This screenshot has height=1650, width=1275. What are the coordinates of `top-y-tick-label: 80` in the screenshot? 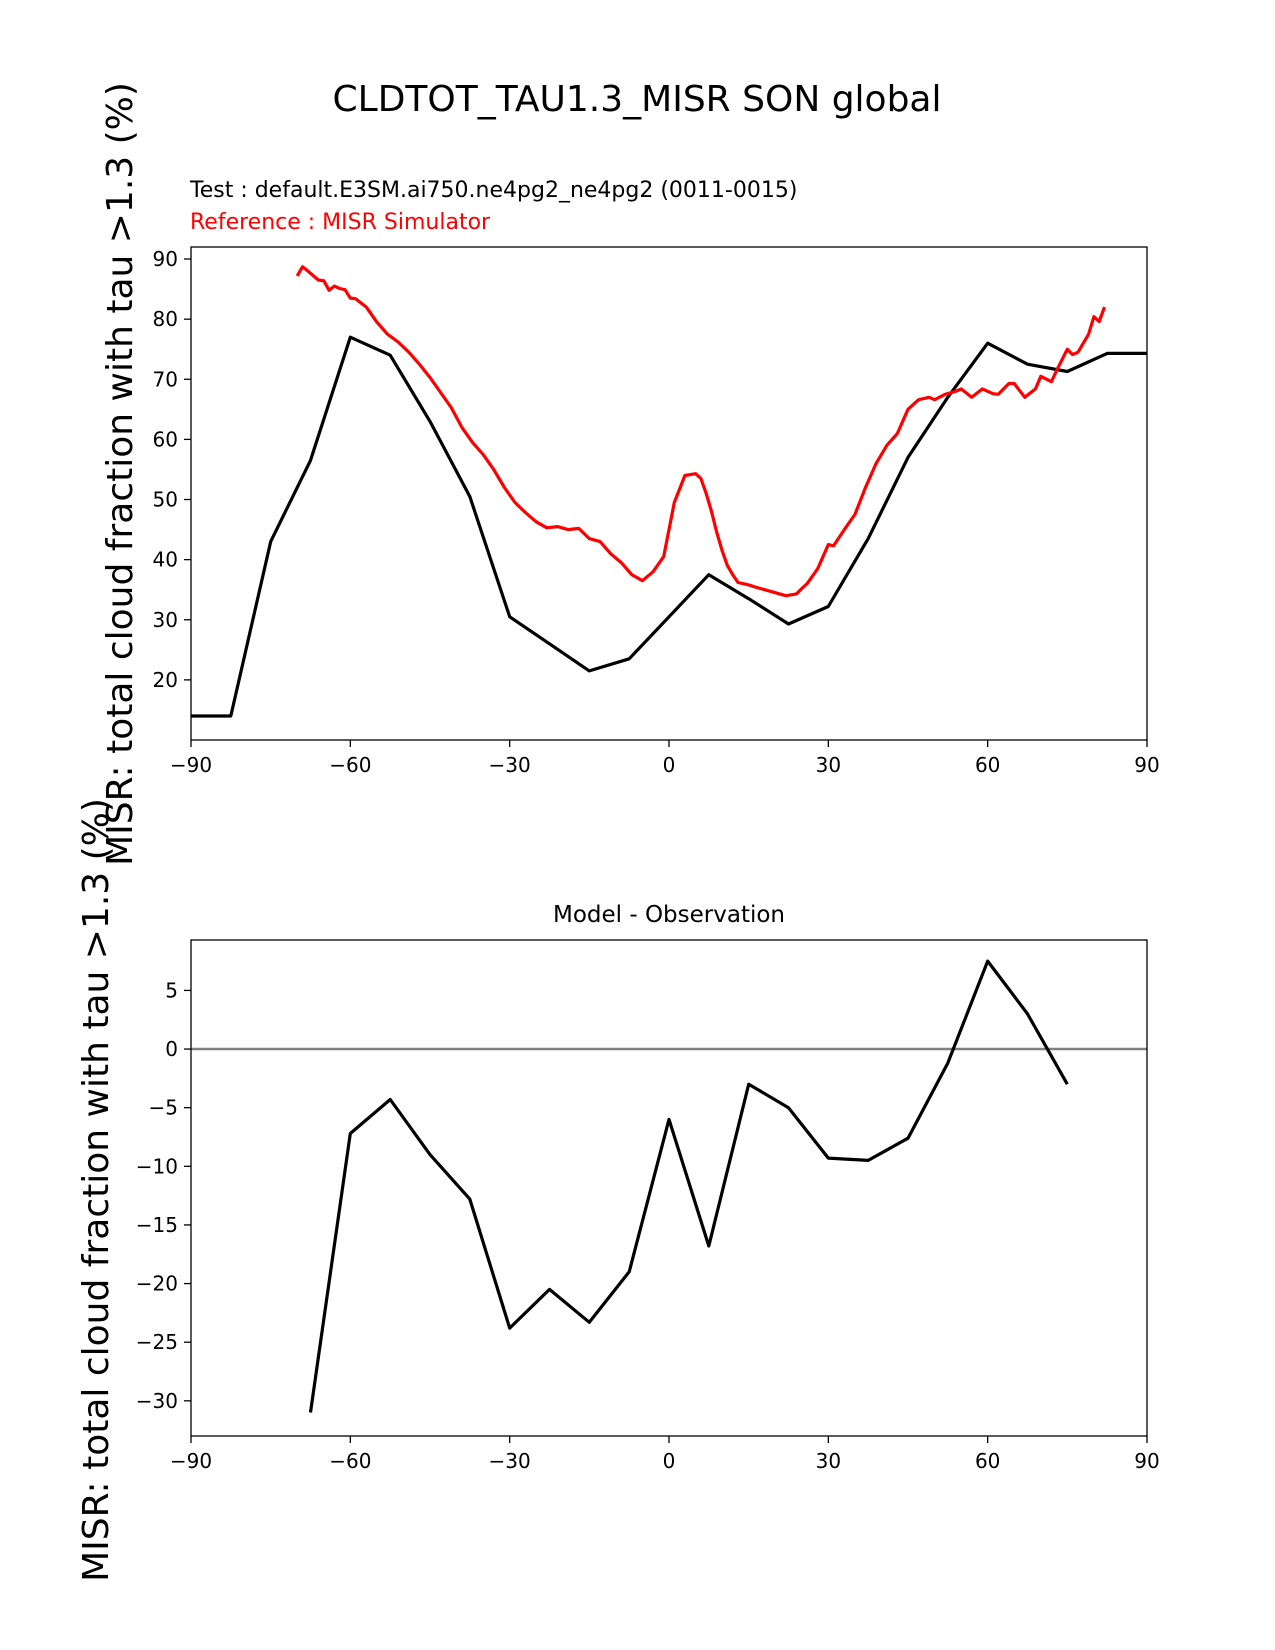 It's located at (165, 319).